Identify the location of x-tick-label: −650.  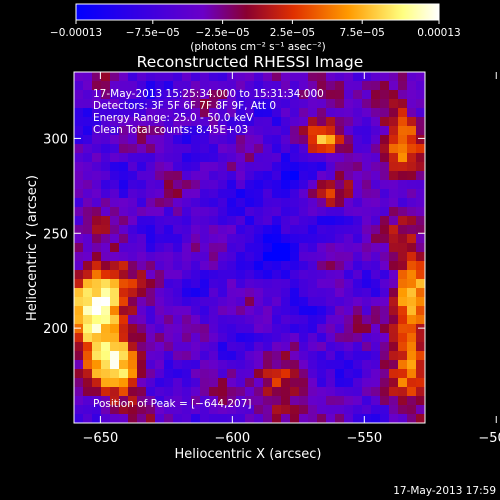
(101, 438).